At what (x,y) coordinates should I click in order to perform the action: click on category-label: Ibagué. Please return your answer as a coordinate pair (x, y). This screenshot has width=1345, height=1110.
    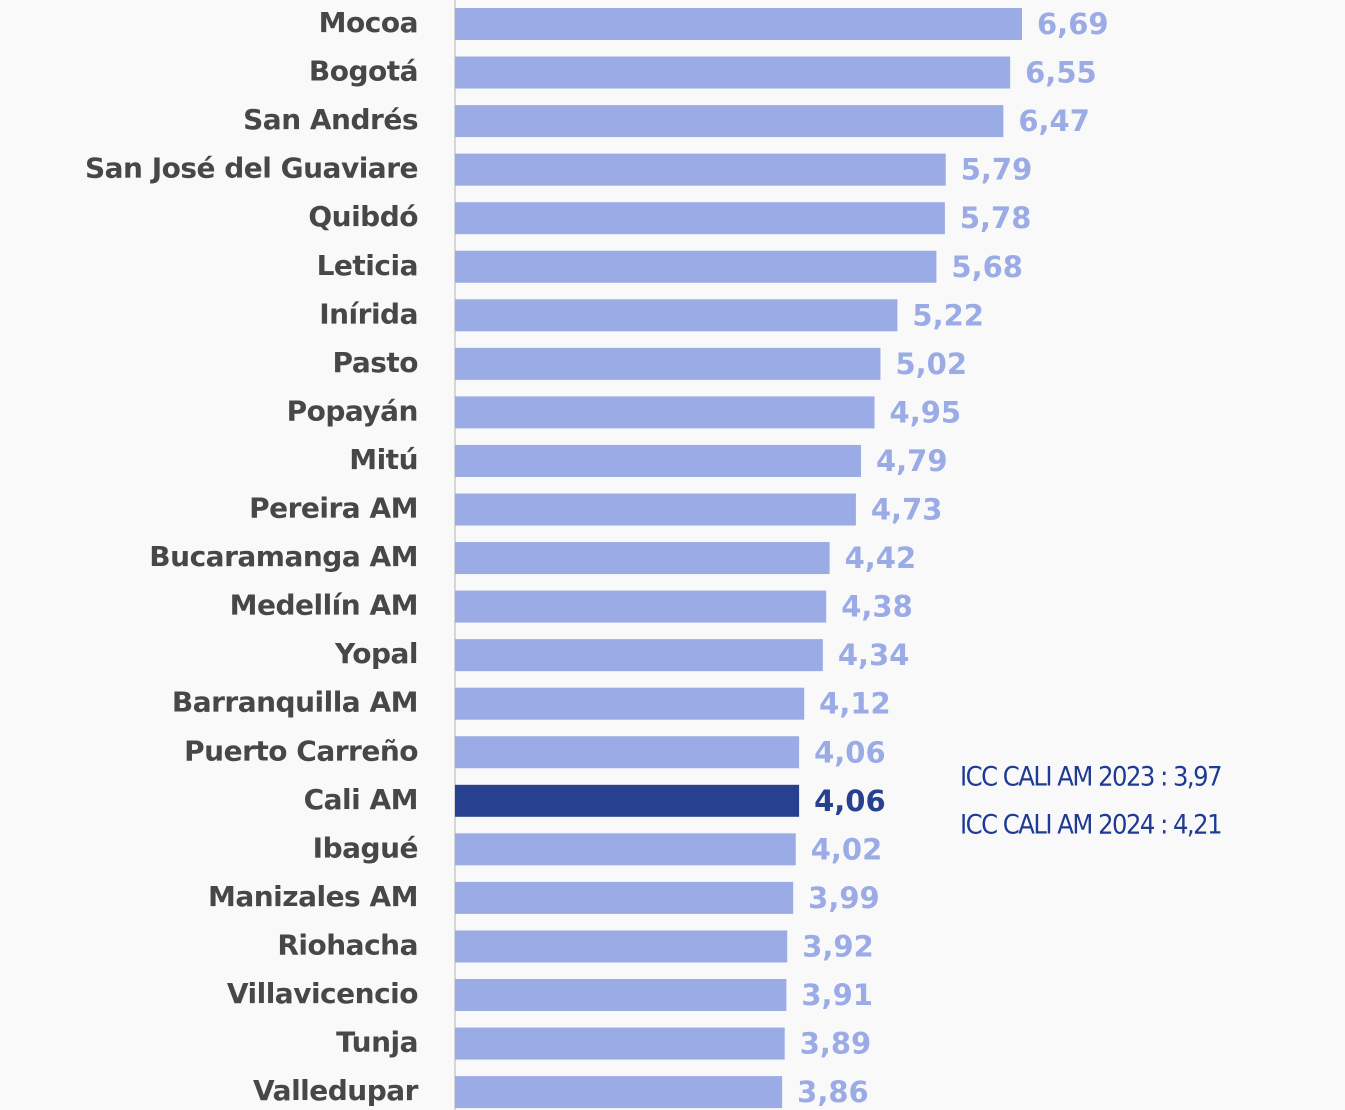
    Looking at the image, I should click on (365, 847).